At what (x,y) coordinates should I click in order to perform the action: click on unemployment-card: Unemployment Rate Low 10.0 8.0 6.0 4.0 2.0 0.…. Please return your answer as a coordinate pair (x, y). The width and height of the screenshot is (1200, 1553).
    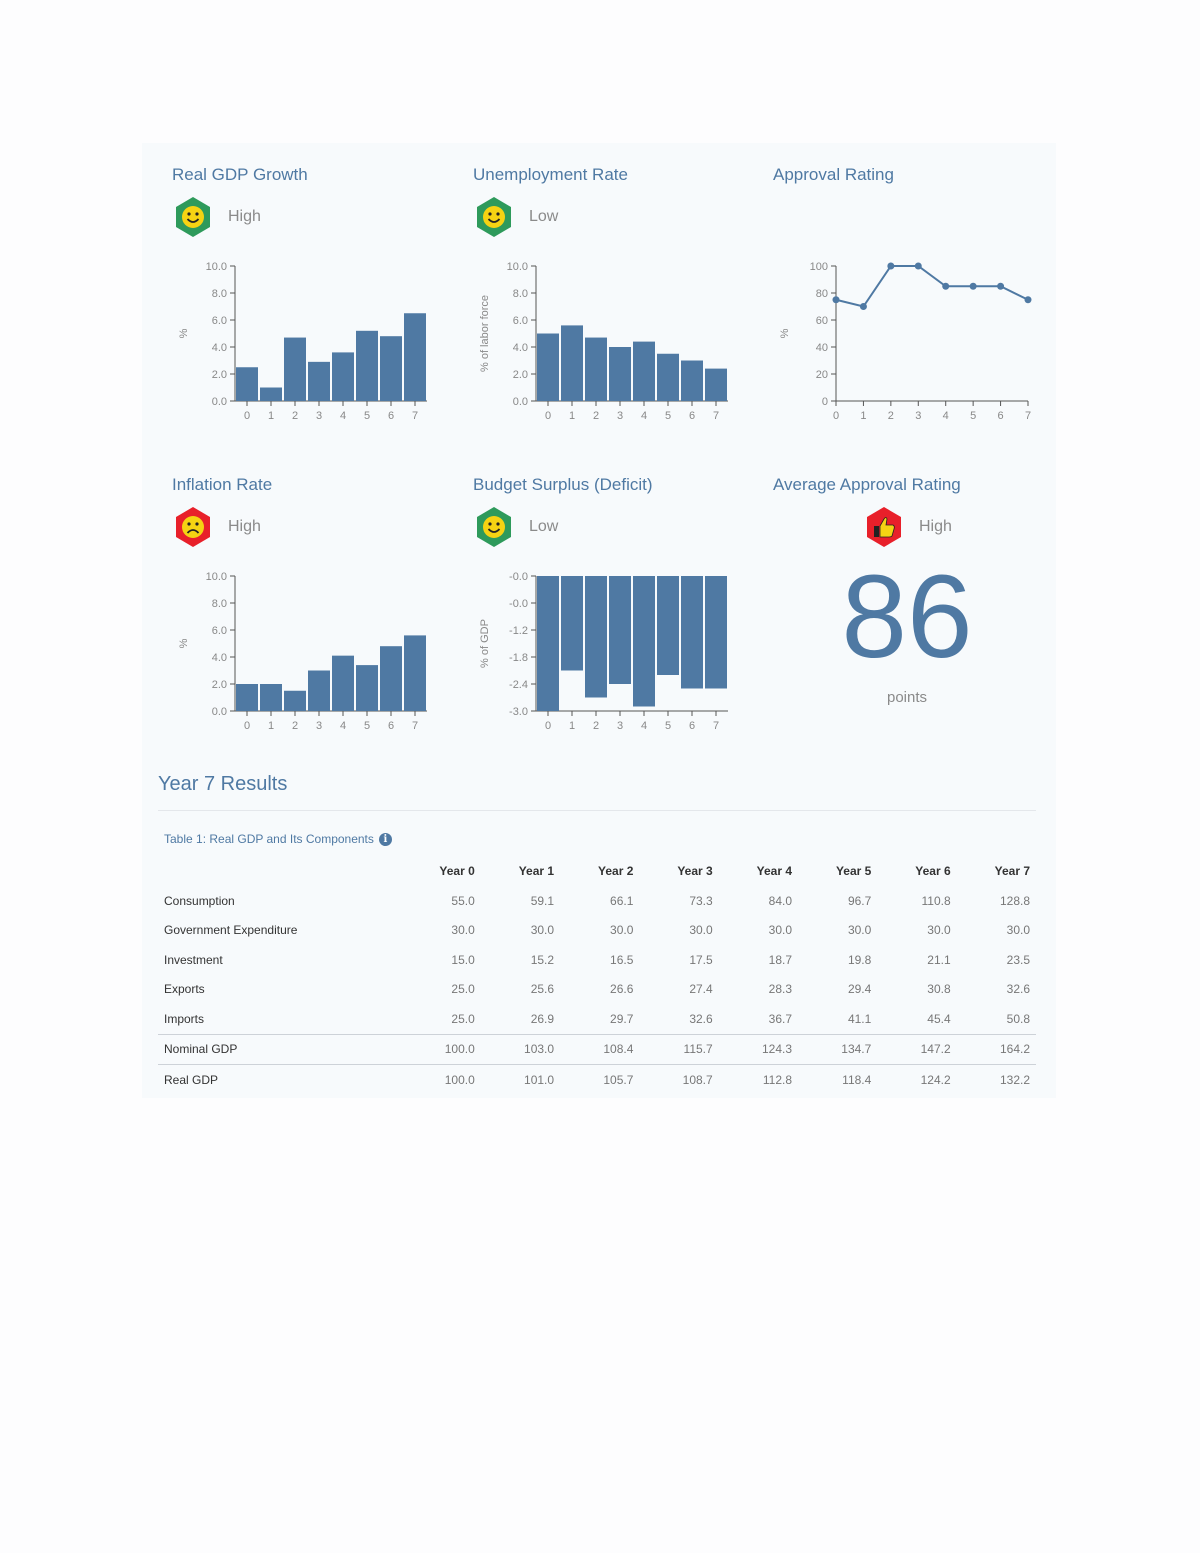
    Looking at the image, I should click on (588, 293).